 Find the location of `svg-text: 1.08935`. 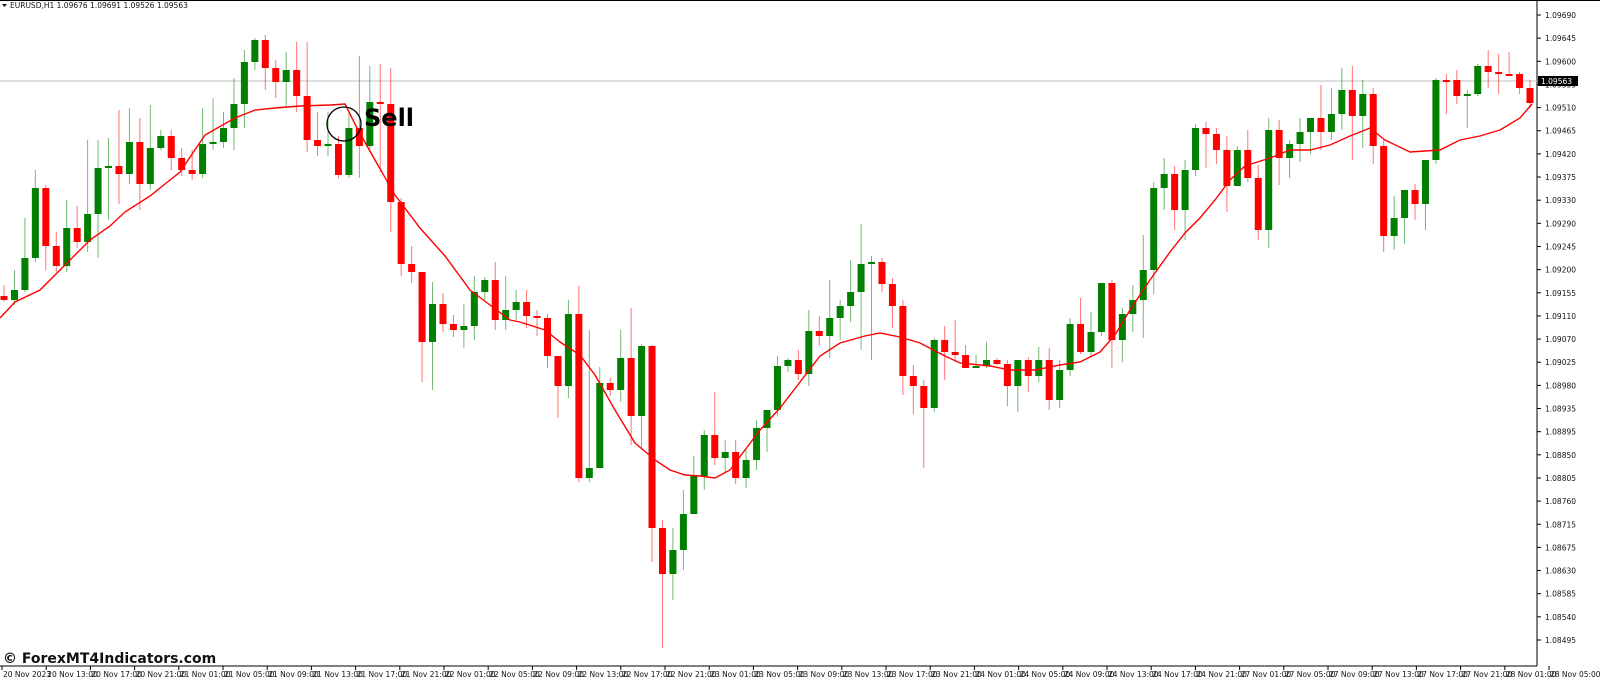

svg-text: 1.08935 is located at coordinates (1560, 409).